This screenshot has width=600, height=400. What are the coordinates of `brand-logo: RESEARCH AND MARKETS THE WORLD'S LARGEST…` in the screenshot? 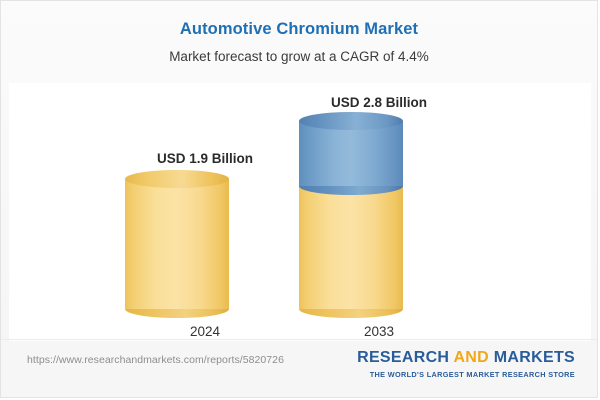 It's located at (466, 364).